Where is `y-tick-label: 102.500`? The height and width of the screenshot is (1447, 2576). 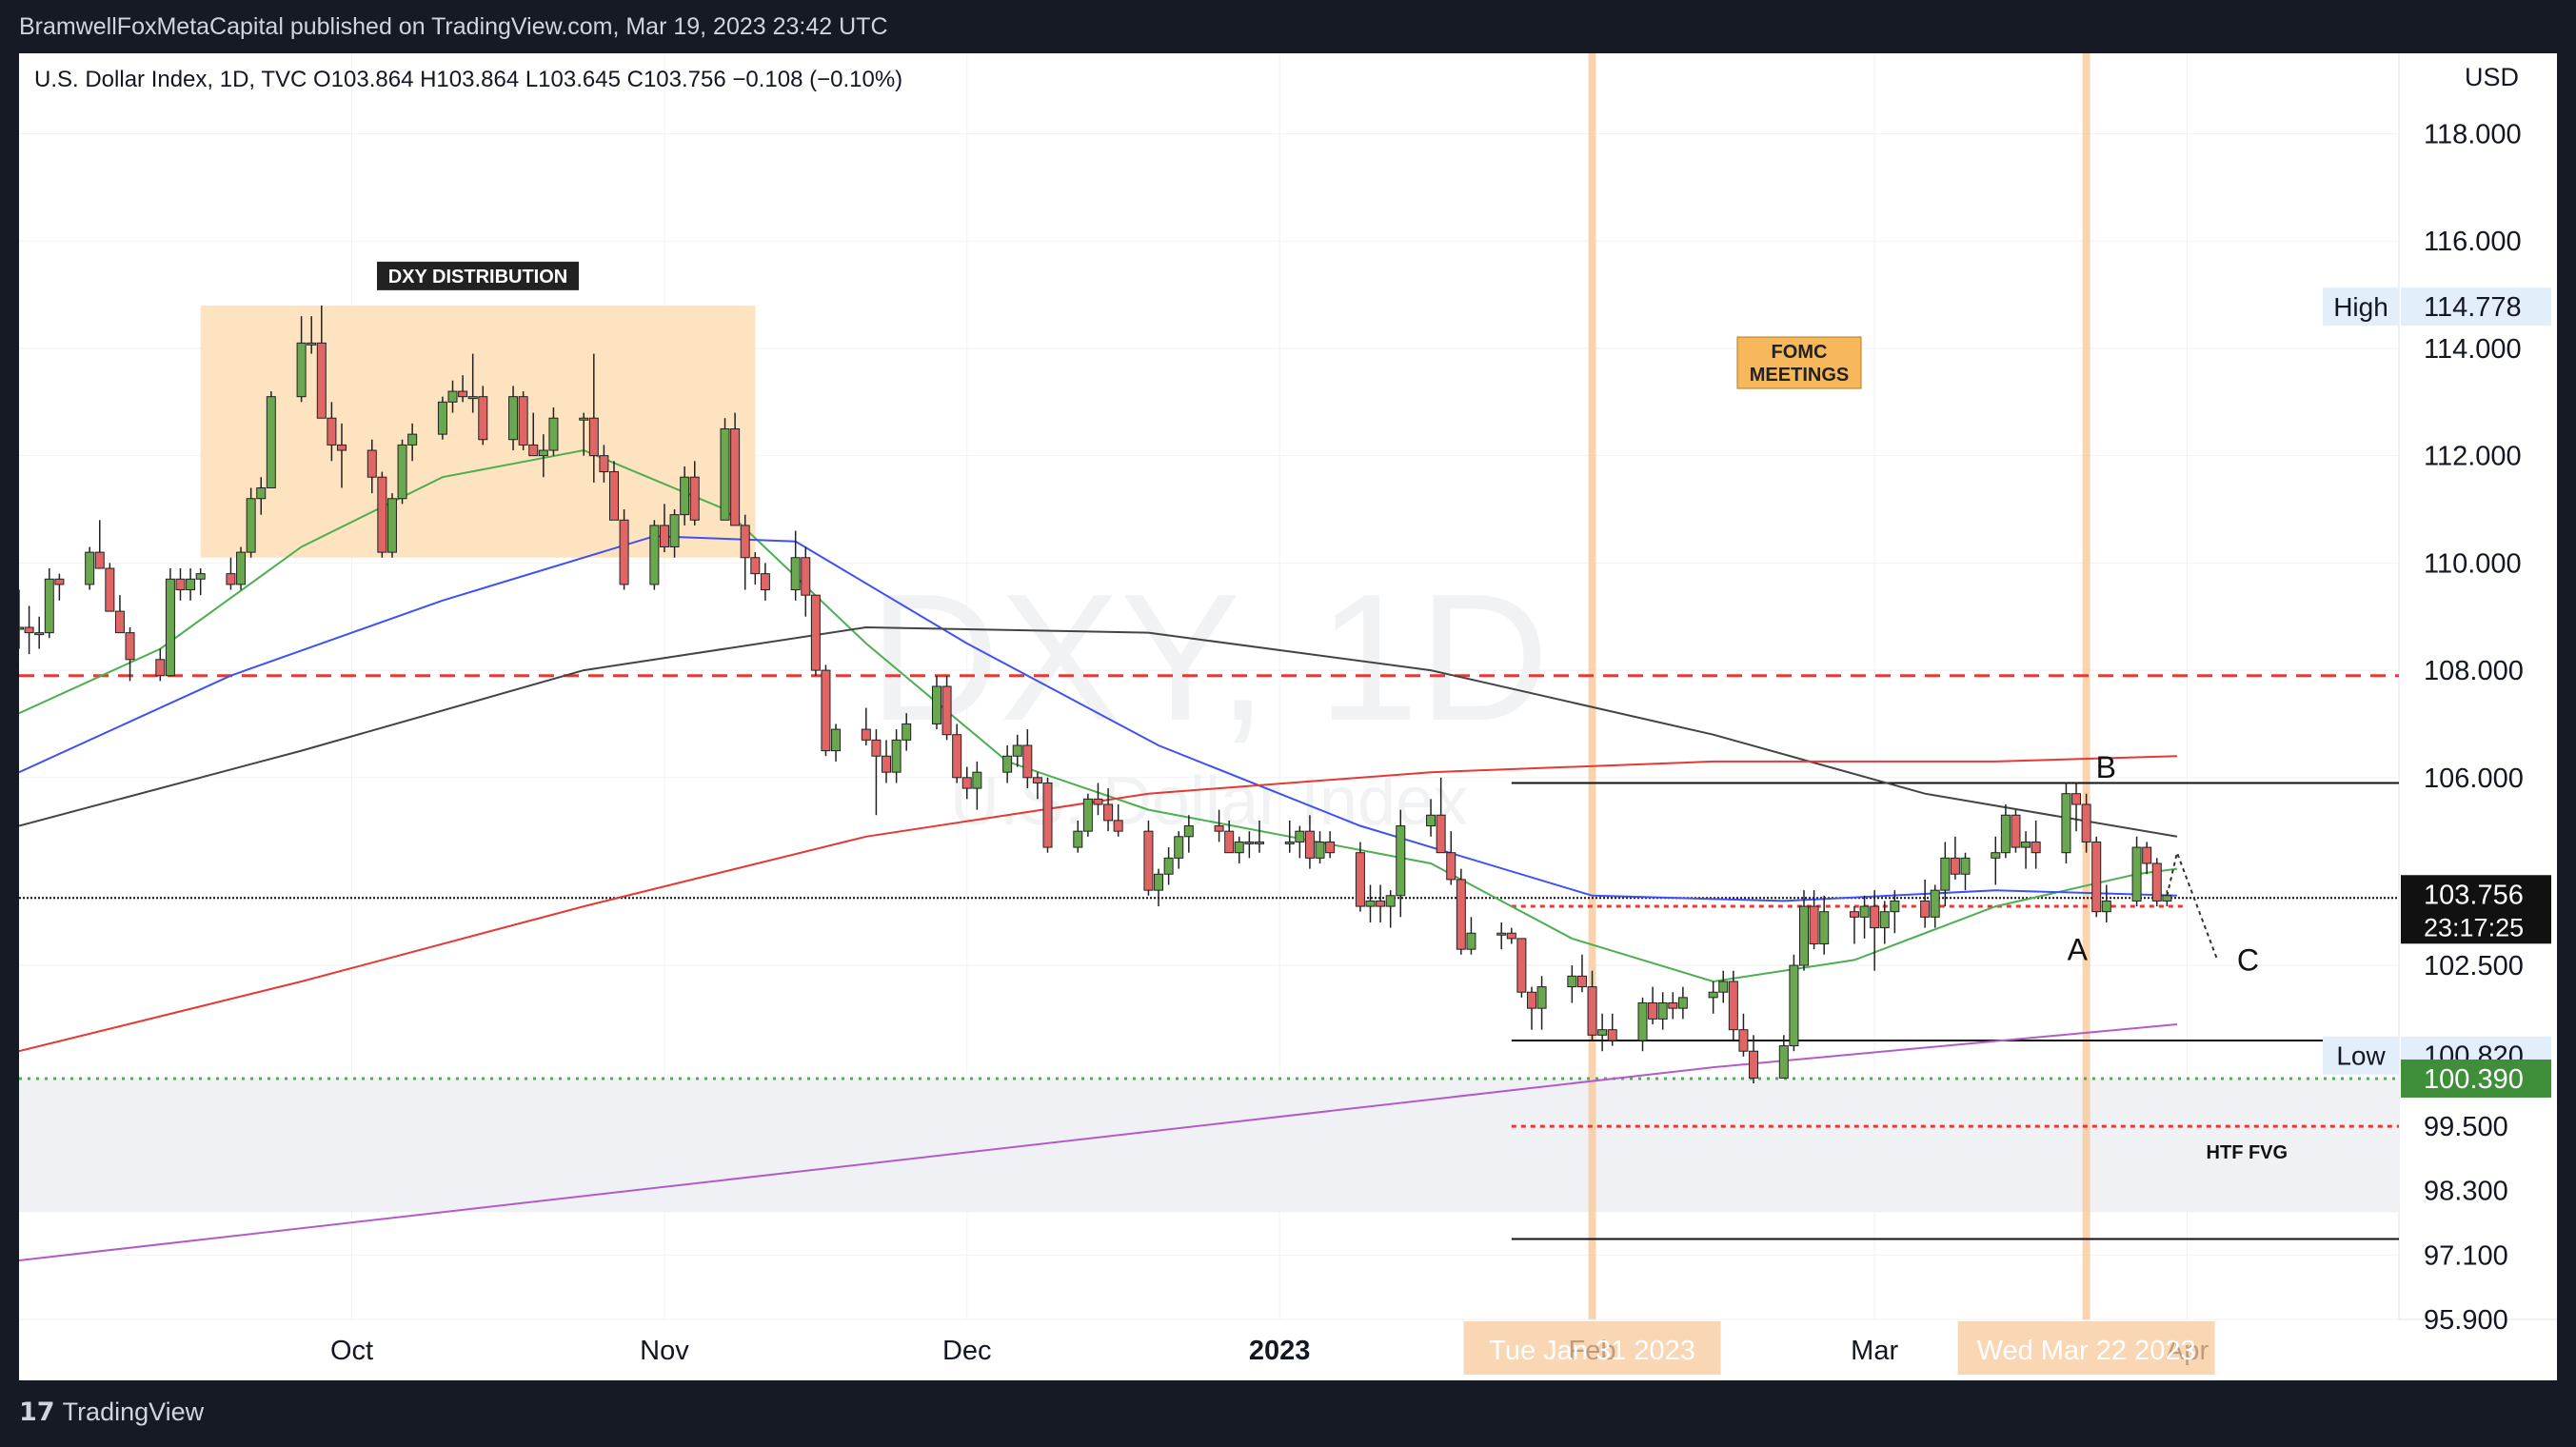
y-tick-label: 102.500 is located at coordinates (2474, 966).